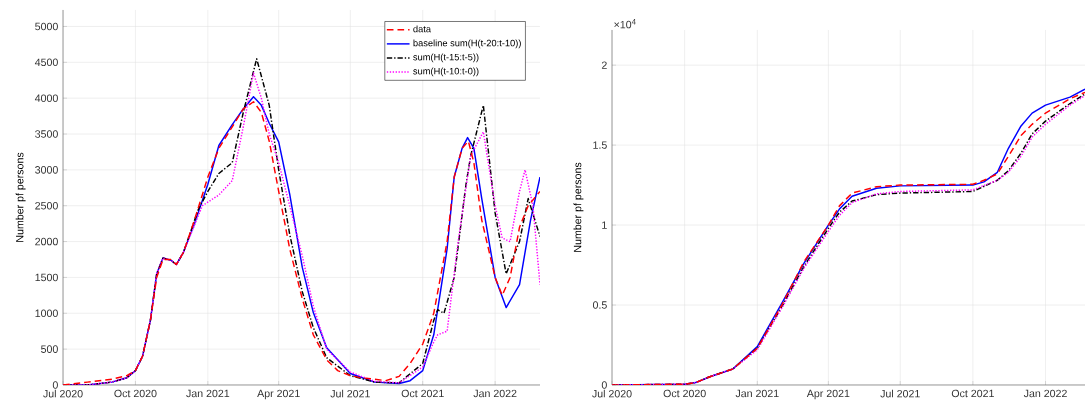 This screenshot has height=405, width=1088. What do you see at coordinates (46, 26) in the screenshot?
I see `y-tick-label: 5000` at bounding box center [46, 26].